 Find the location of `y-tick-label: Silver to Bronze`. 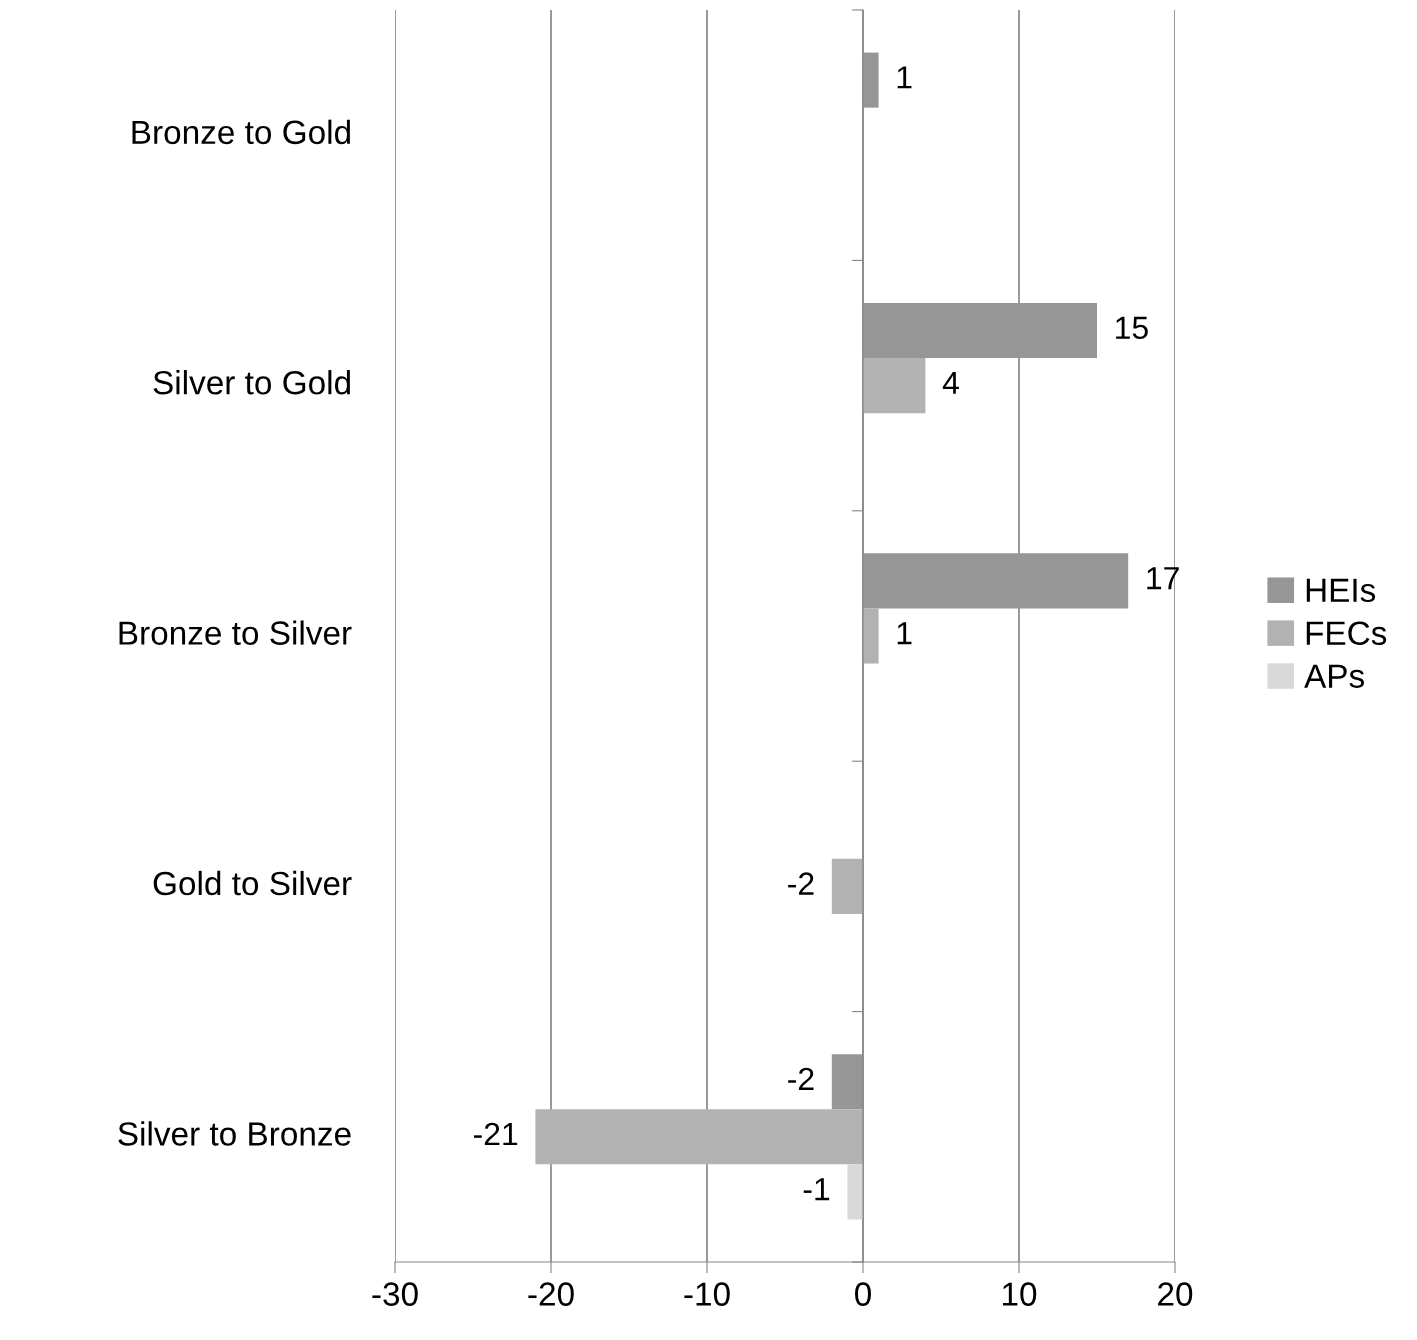

y-tick-label: Silver to Bronze is located at coordinates (234, 1133).